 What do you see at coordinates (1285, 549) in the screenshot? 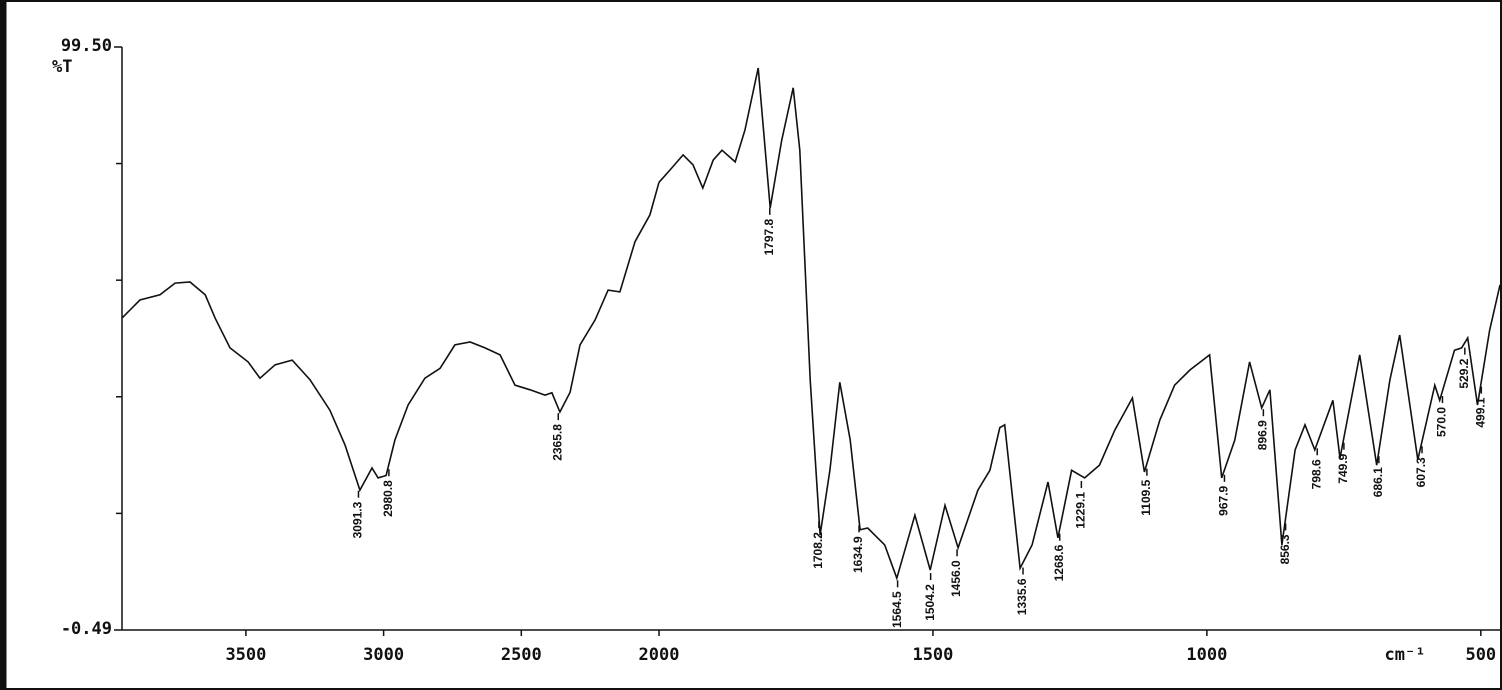
I see `peak-label: 856.3` at bounding box center [1285, 549].